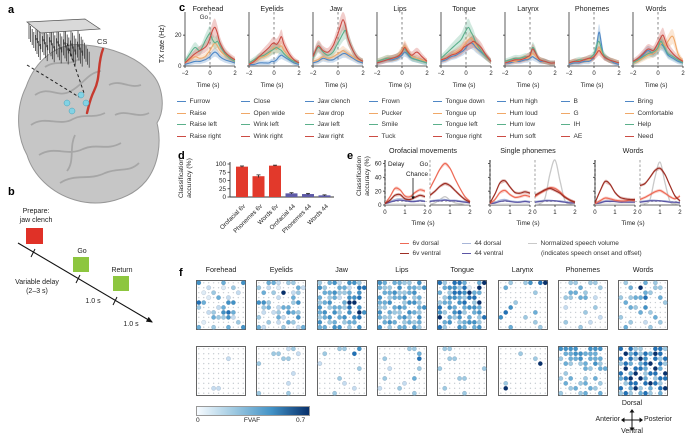 This screenshot has height=440, width=685. Describe the element at coordinates (81, 264) in the screenshot. I see `go-cue-square` at that location.